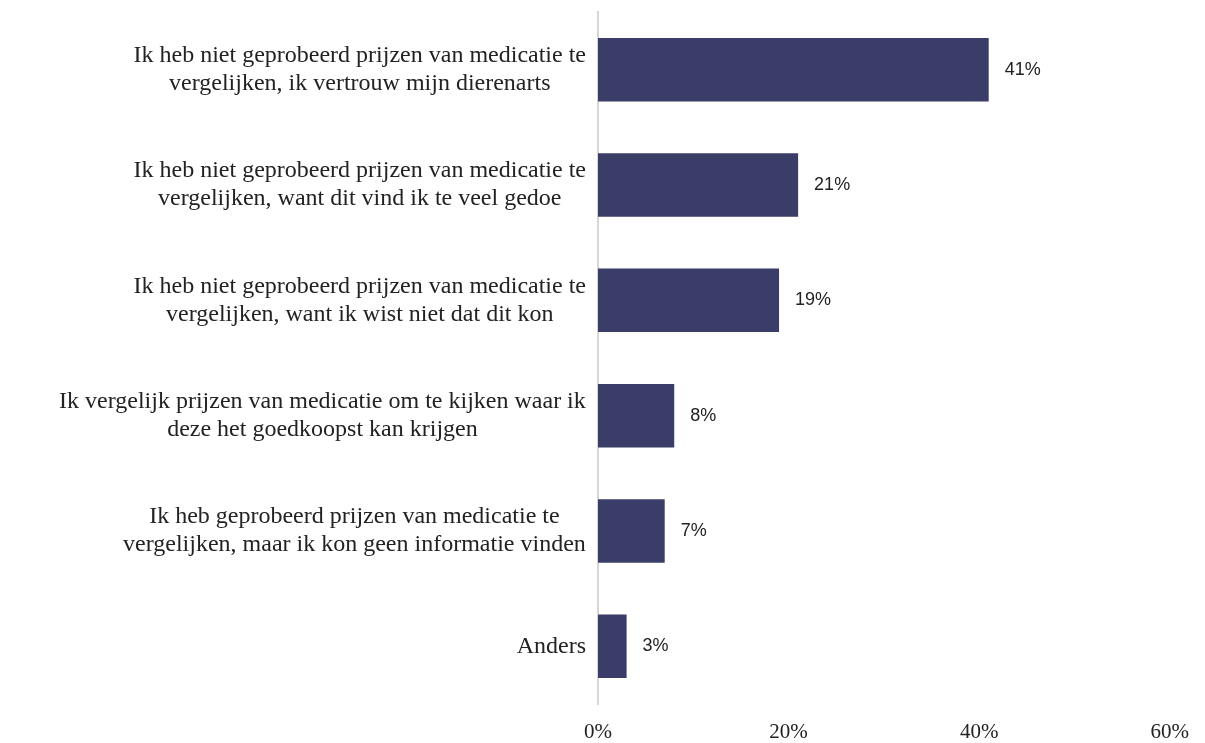 The height and width of the screenshot is (743, 1205). What do you see at coordinates (322, 413) in the screenshot?
I see `y-tick-label: Ik vergelijk prijzen van medicatie om te kijken waar ik deze het goedkoopst kan krijgen` at bounding box center [322, 413].